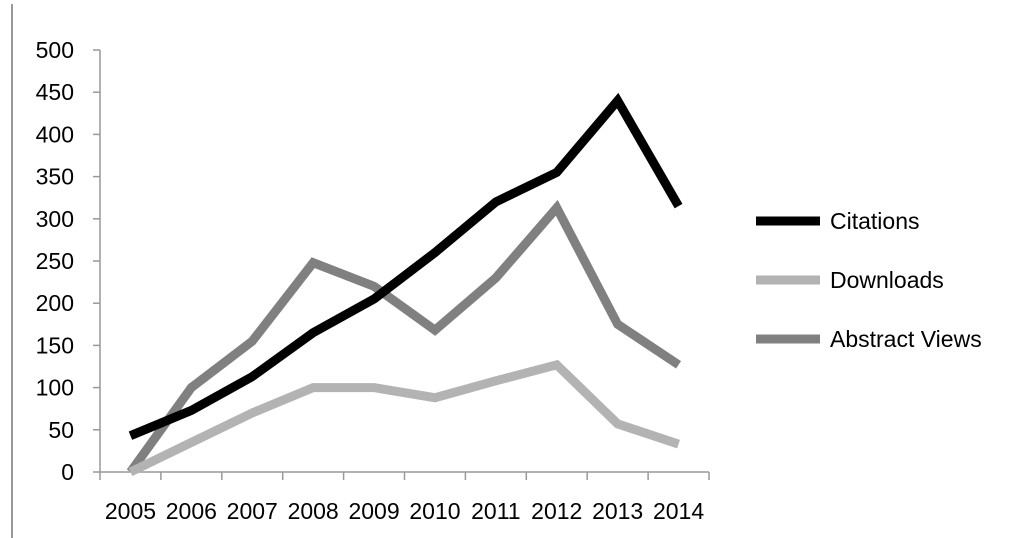 The height and width of the screenshot is (538, 1035). Describe the element at coordinates (495, 511) in the screenshot. I see `x-tick-label: 2011` at that location.